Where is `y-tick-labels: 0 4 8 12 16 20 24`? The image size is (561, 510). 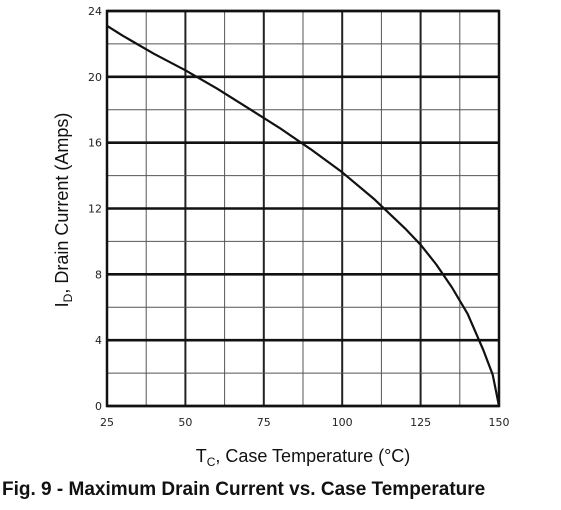 y-tick-labels: 0 4 8 12 16 20 24 is located at coordinates (95, 209).